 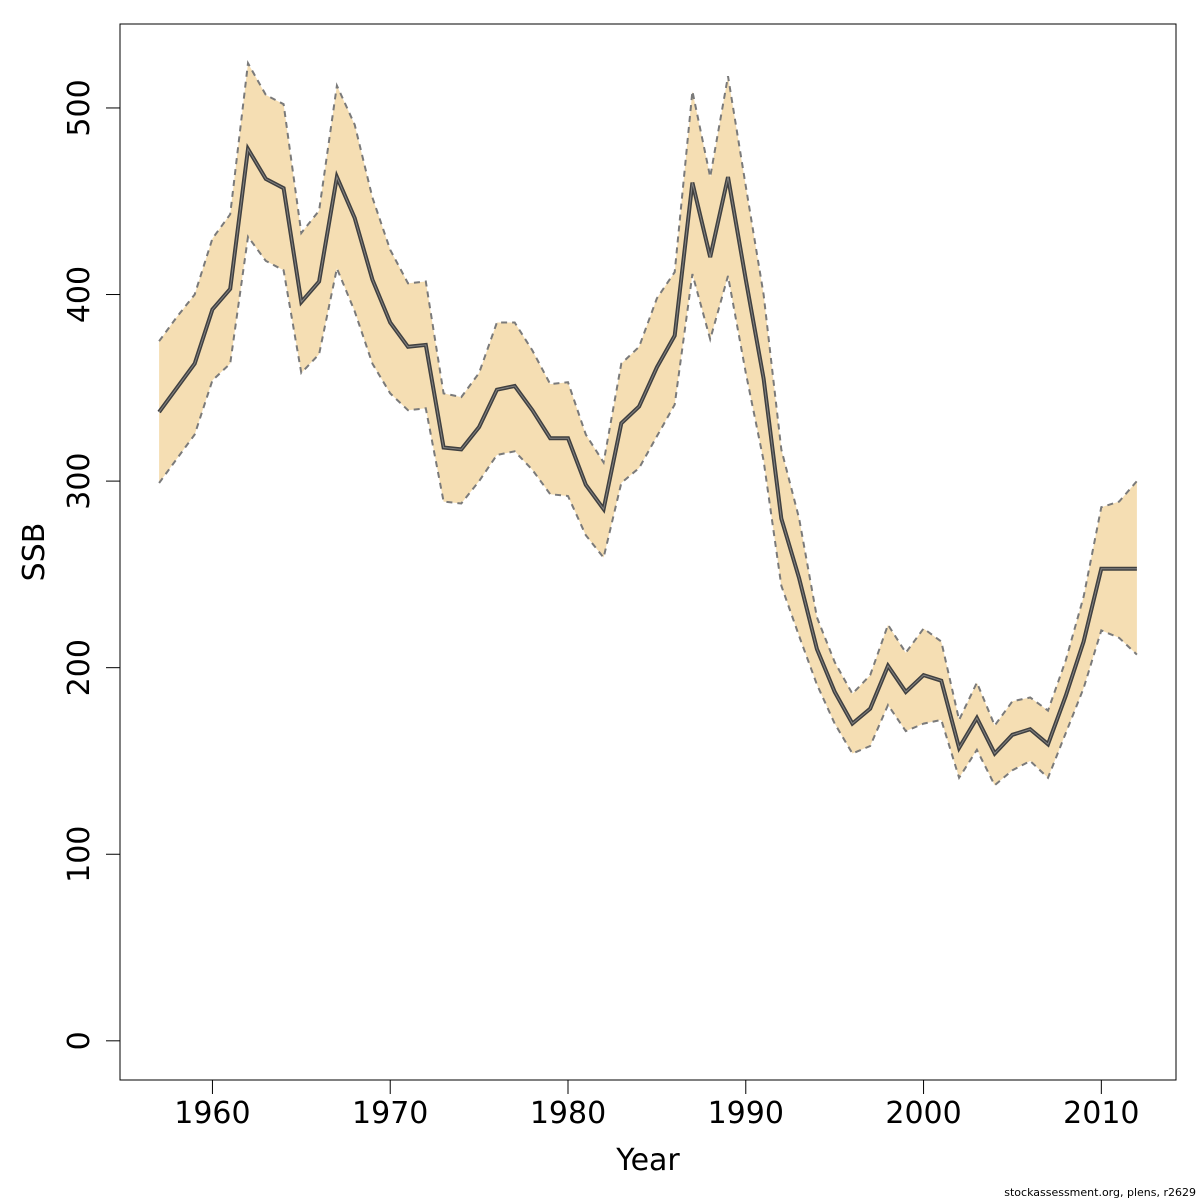 I want to click on y-tick-label: 400, so click(x=79, y=294).